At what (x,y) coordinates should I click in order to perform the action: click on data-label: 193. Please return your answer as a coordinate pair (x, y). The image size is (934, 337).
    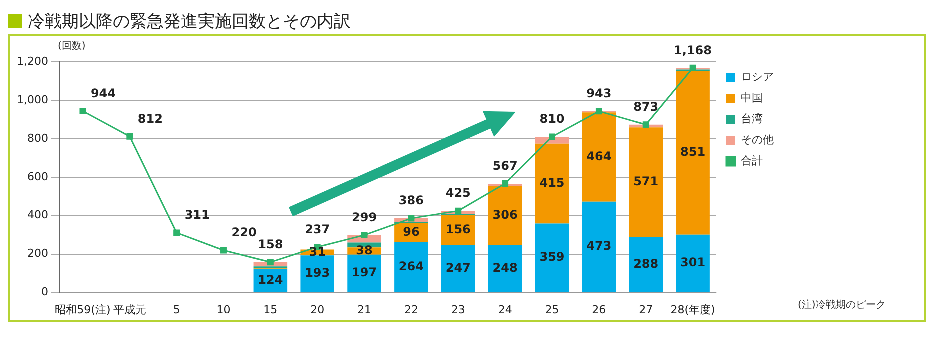
    Looking at the image, I should click on (317, 273).